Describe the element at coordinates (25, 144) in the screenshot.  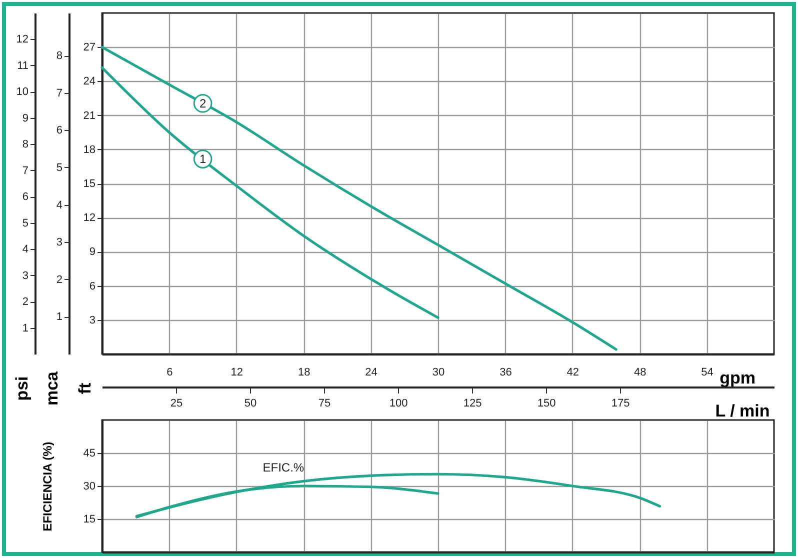
I see `y2-tick-label: 8` at that location.